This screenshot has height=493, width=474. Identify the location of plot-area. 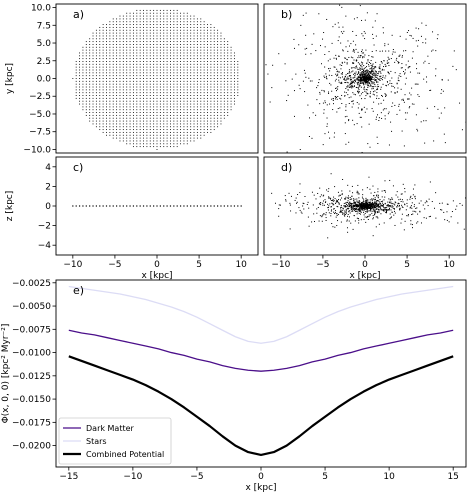
(155, 79).